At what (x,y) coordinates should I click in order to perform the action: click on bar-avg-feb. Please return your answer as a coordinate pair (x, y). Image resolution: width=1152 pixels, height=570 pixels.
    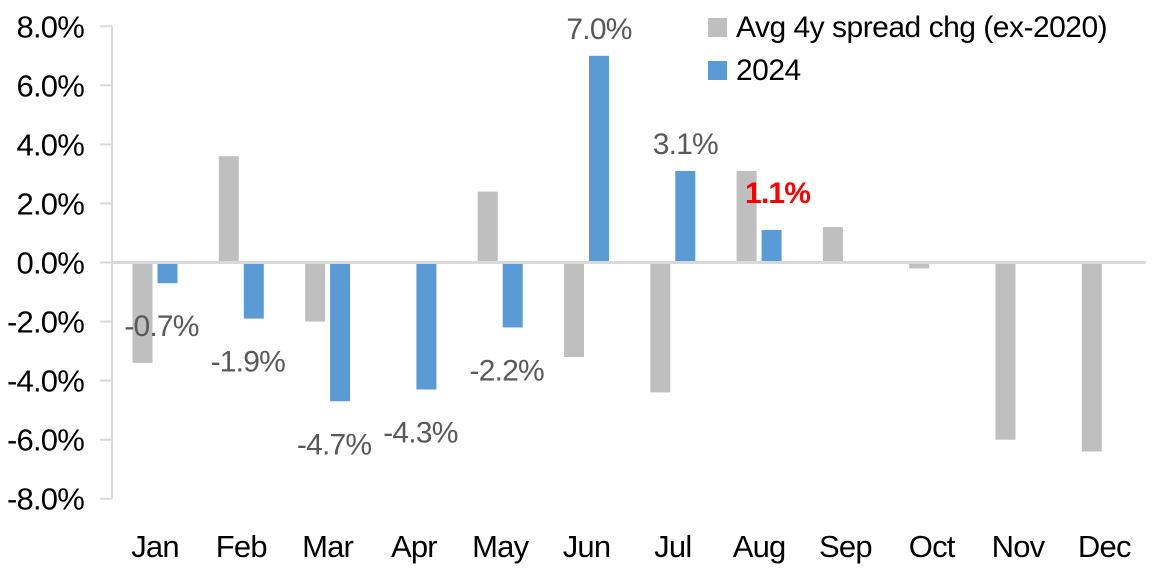
    Looking at the image, I should click on (228, 209).